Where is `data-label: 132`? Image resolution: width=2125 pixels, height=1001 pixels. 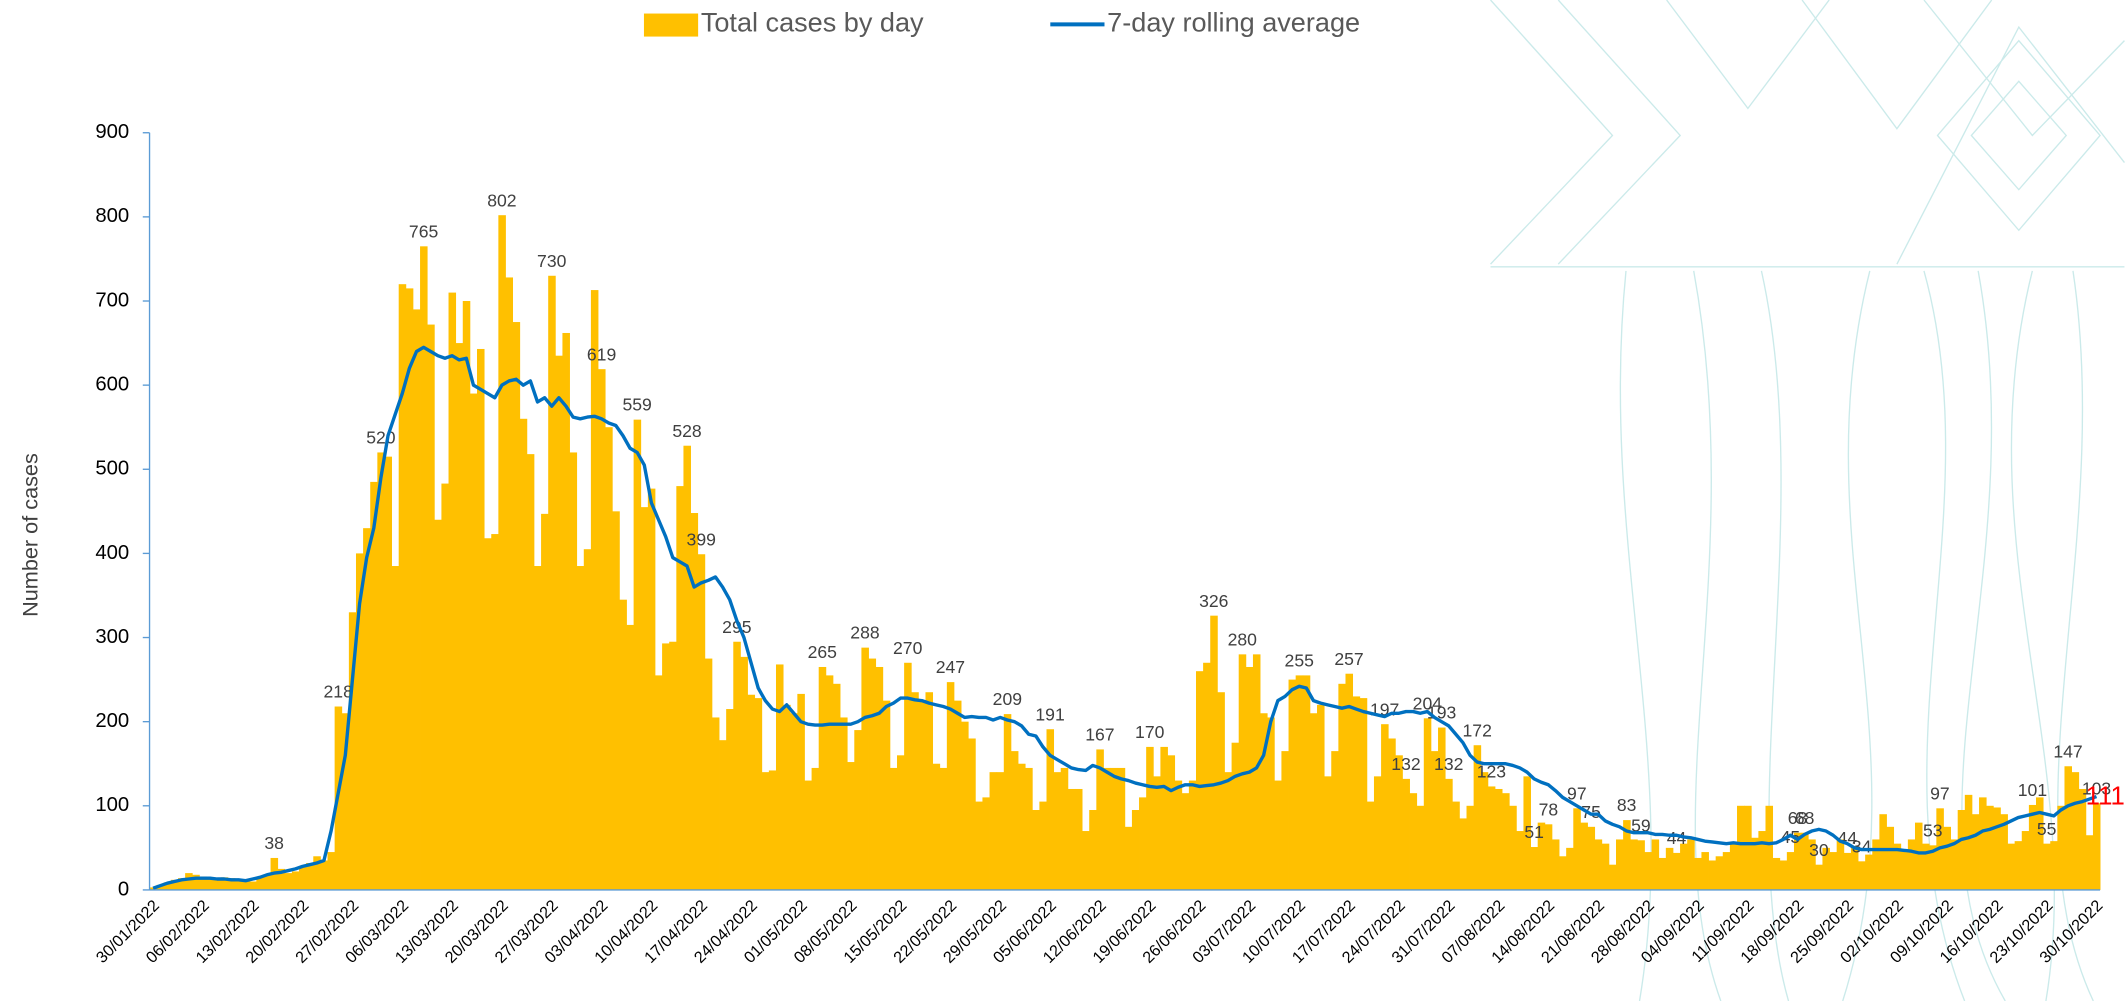
data-label: 132 is located at coordinates (1405, 764).